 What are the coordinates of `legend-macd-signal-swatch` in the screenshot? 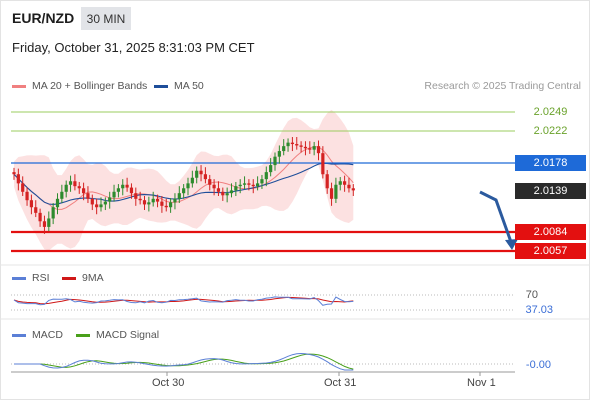 It's located at (83, 335).